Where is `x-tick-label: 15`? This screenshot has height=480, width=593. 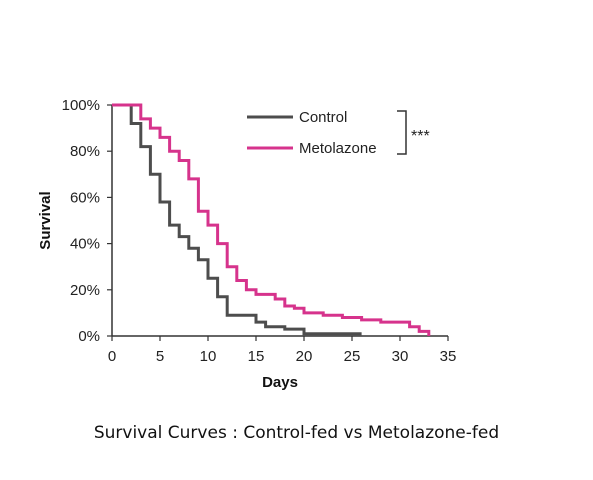
x-tick-label: 15 is located at coordinates (256, 356).